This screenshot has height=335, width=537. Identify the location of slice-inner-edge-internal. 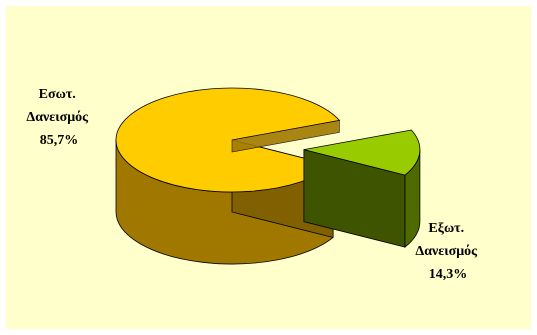
(285, 136).